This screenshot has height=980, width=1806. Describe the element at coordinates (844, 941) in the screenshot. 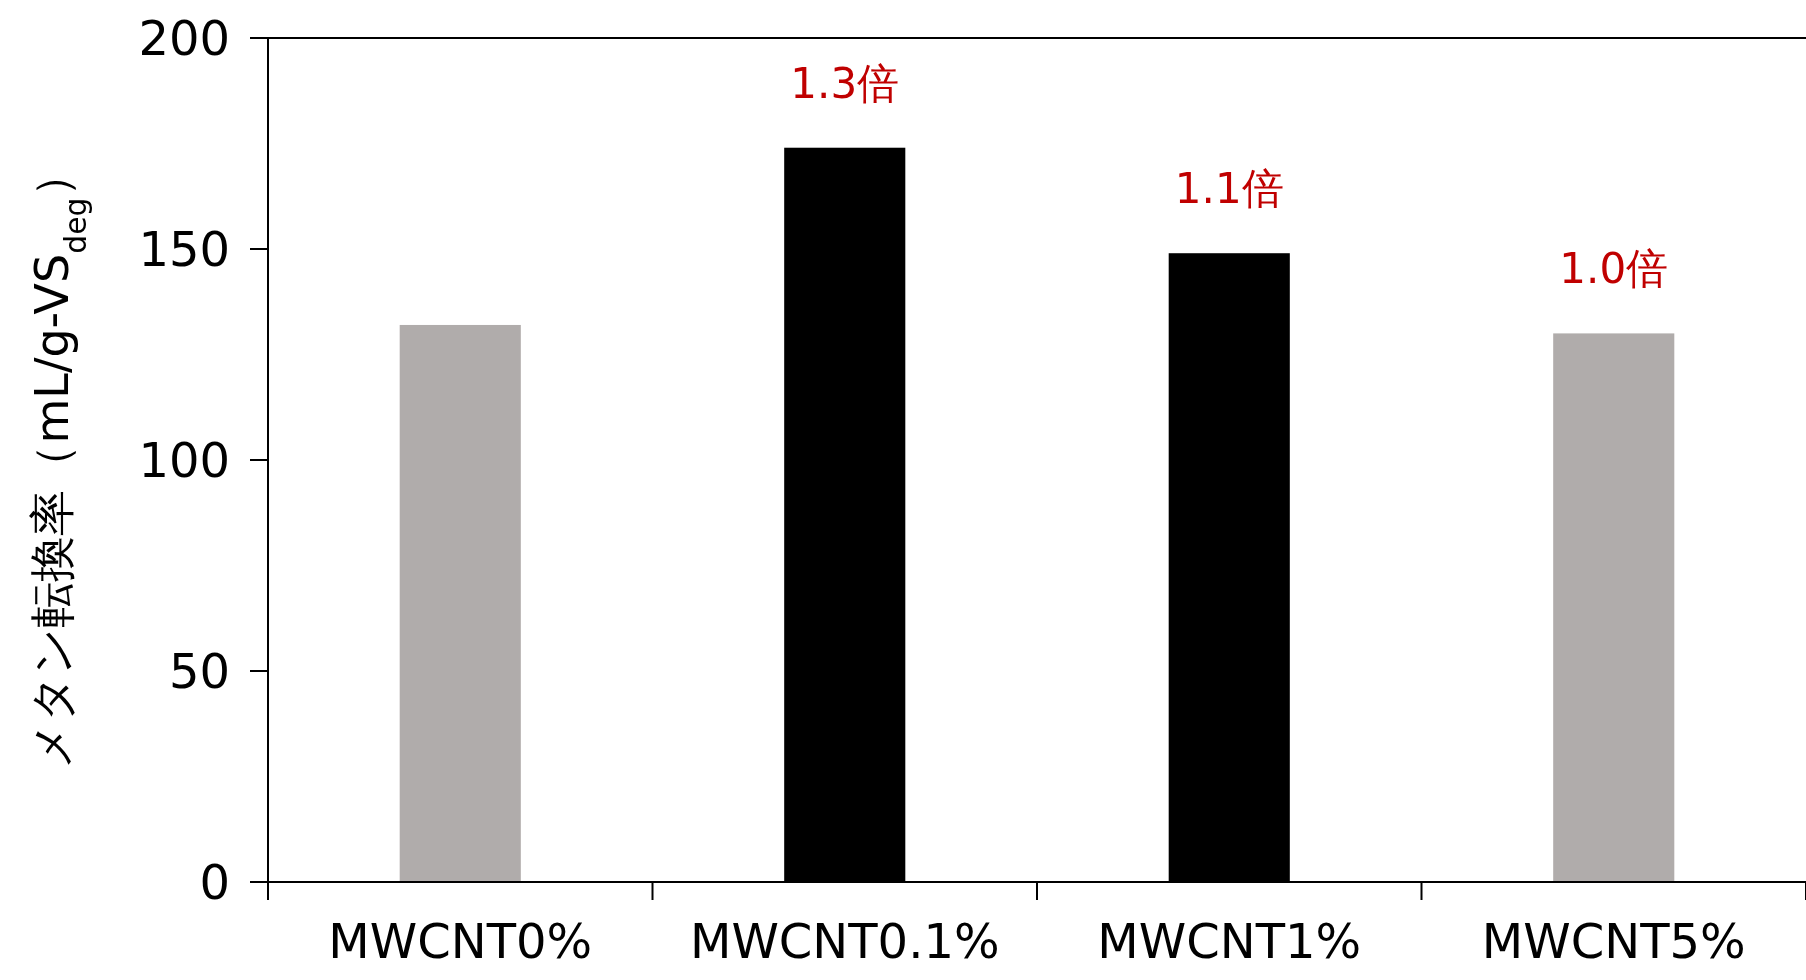

I see `x-tick-label: MWCNT0.1%` at that location.